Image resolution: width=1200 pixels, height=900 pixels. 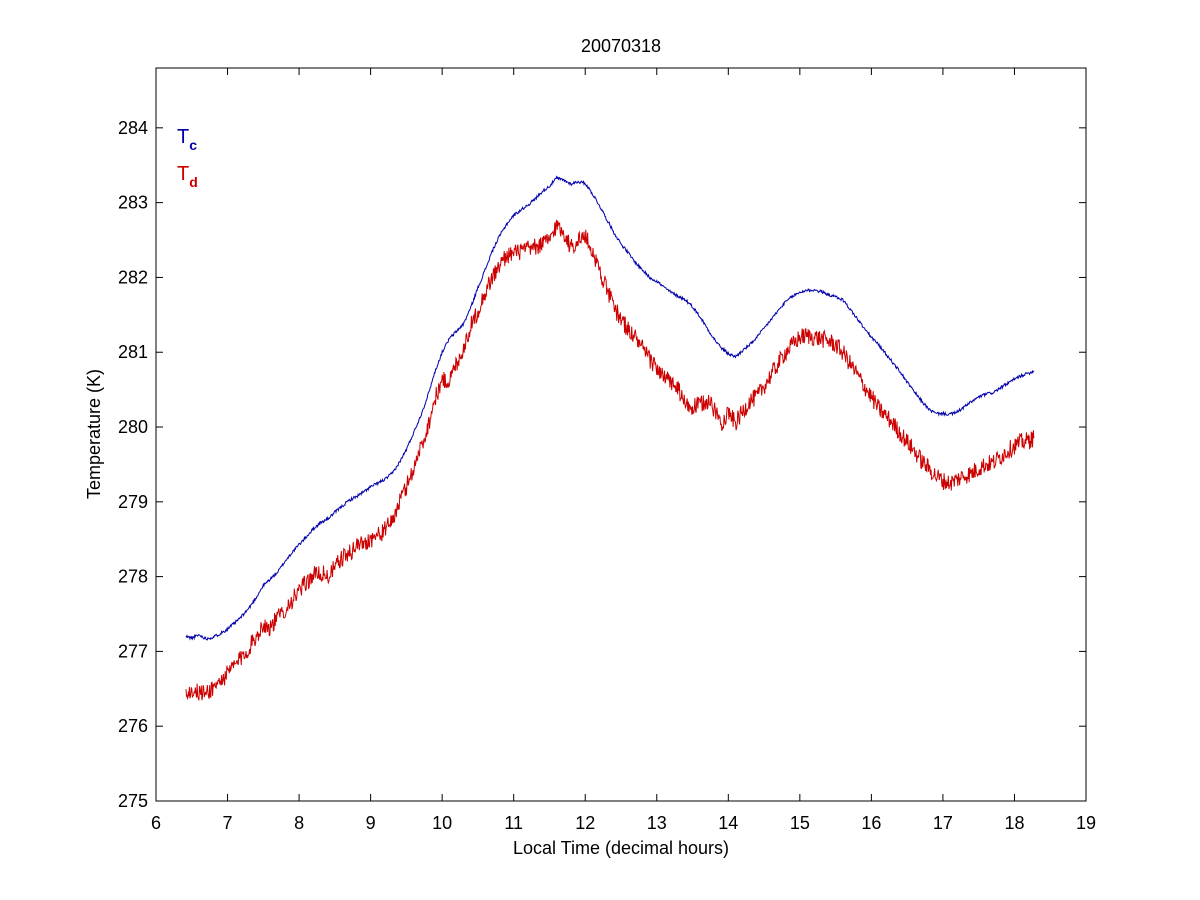 I want to click on legend-td-base: T, so click(x=183, y=174).